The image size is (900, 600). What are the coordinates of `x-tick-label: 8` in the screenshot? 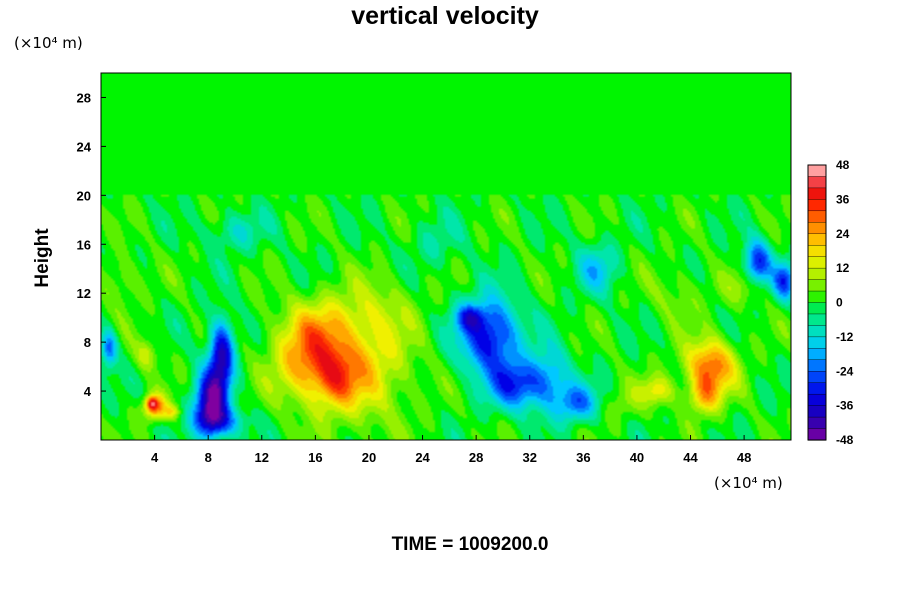 It's located at (208, 457).